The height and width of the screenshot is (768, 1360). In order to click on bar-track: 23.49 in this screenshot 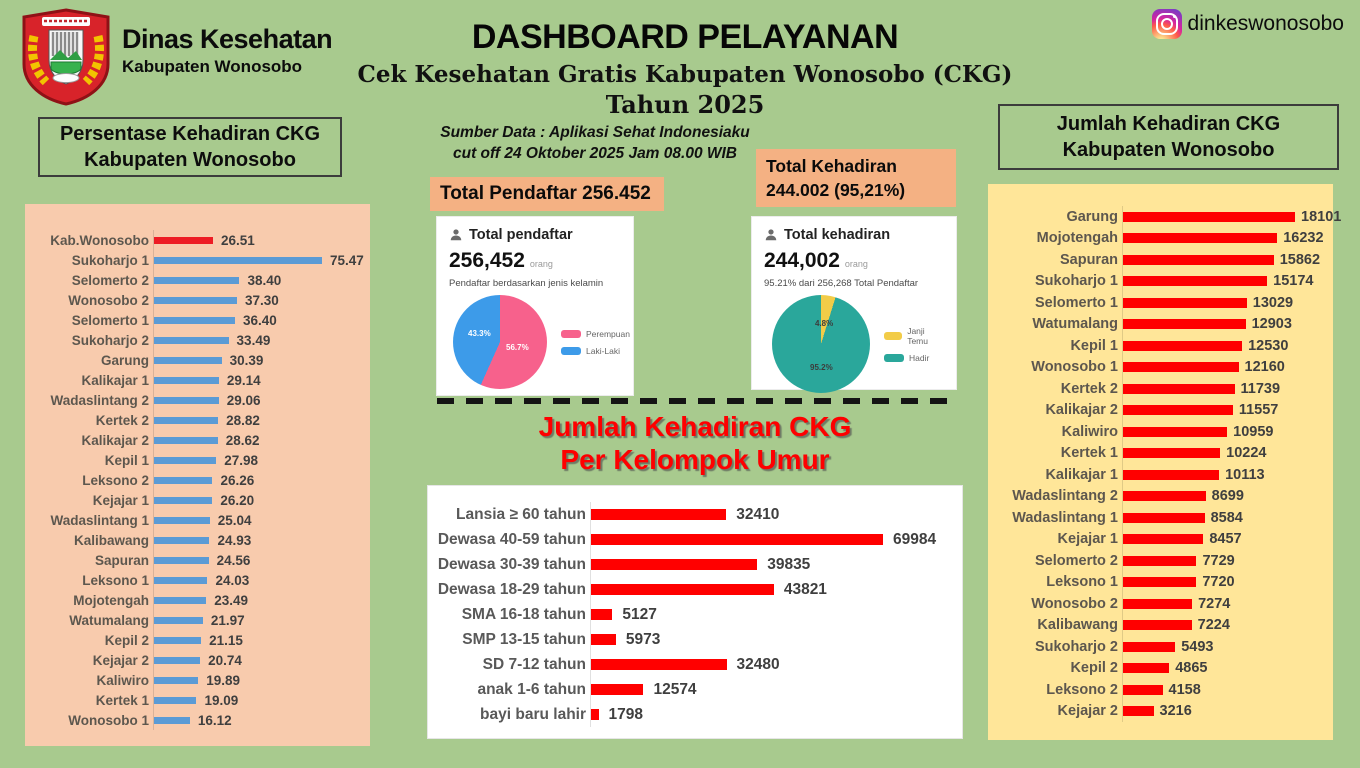, I will do `click(261, 600)`.